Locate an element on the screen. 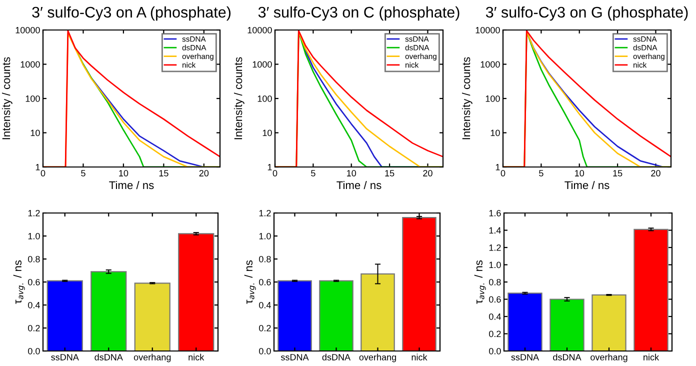 Image resolution: width=696 pixels, height=366 pixels. chart-title: 3′ sulfo-Cy3 on G (phosphate) is located at coordinates (587, 13).